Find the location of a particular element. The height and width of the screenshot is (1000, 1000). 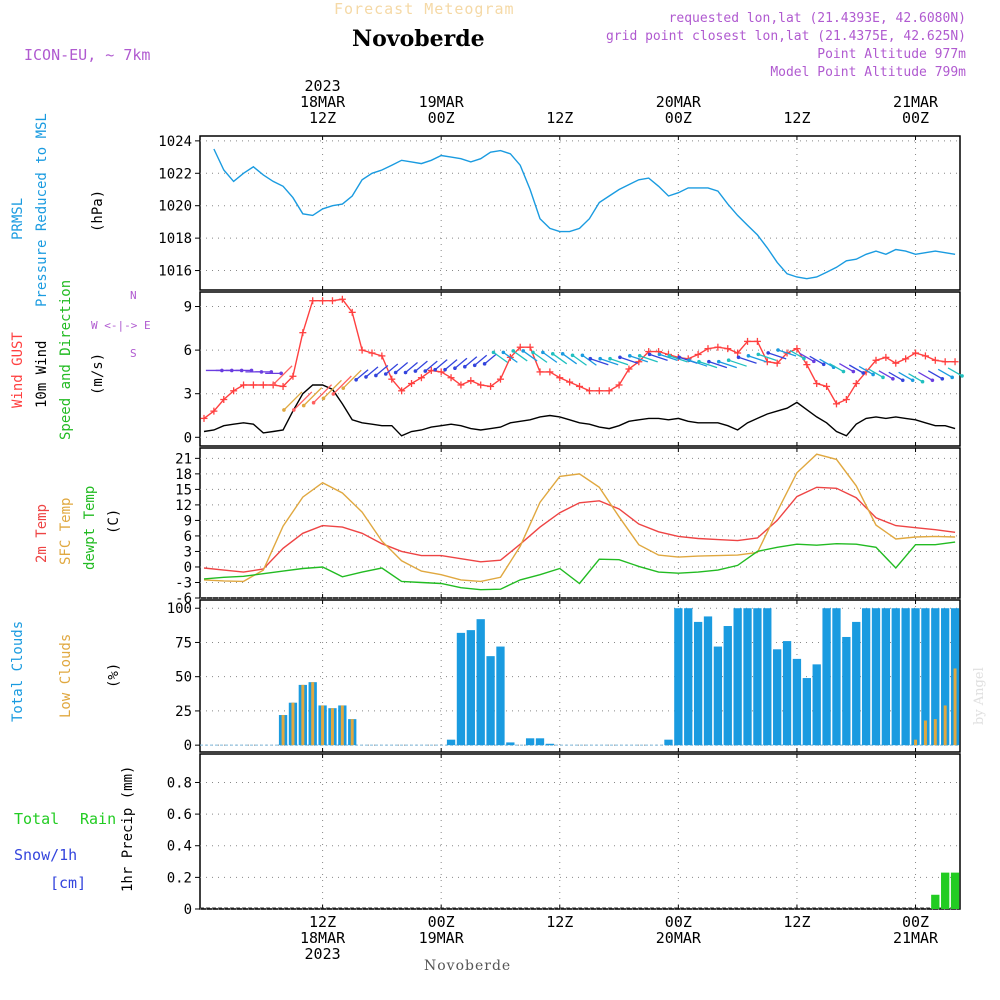

bottom-time-tick: 12Z 18MAR 2023 is located at coordinates (323, 938).